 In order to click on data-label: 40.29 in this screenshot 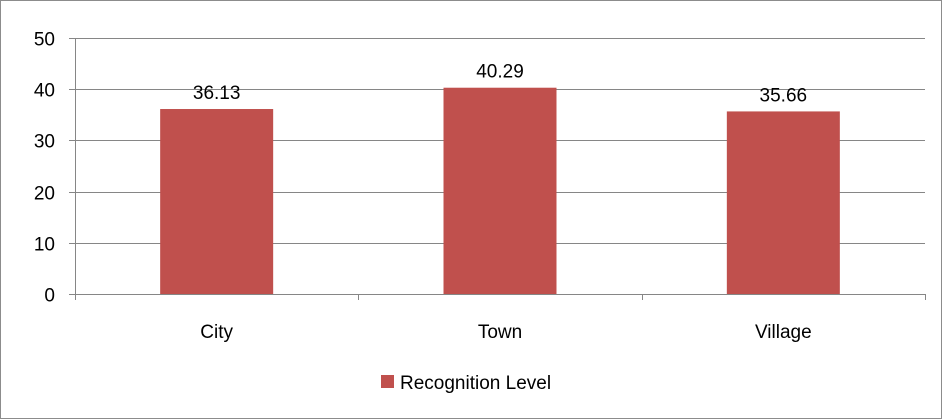, I will do `click(500, 72)`.